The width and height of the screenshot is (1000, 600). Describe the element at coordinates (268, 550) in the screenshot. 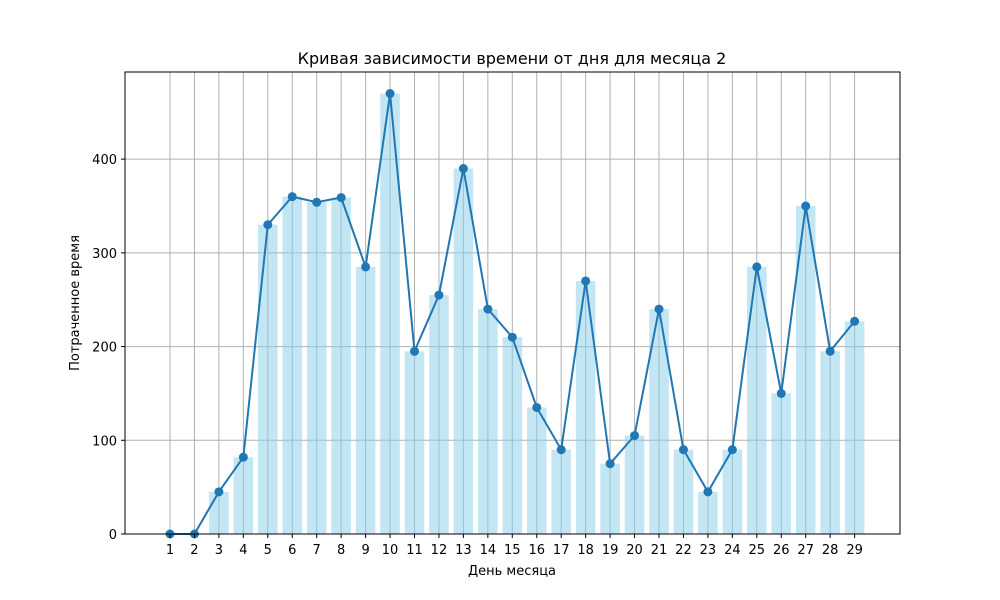

I see `x-tick-label: 5` at that location.